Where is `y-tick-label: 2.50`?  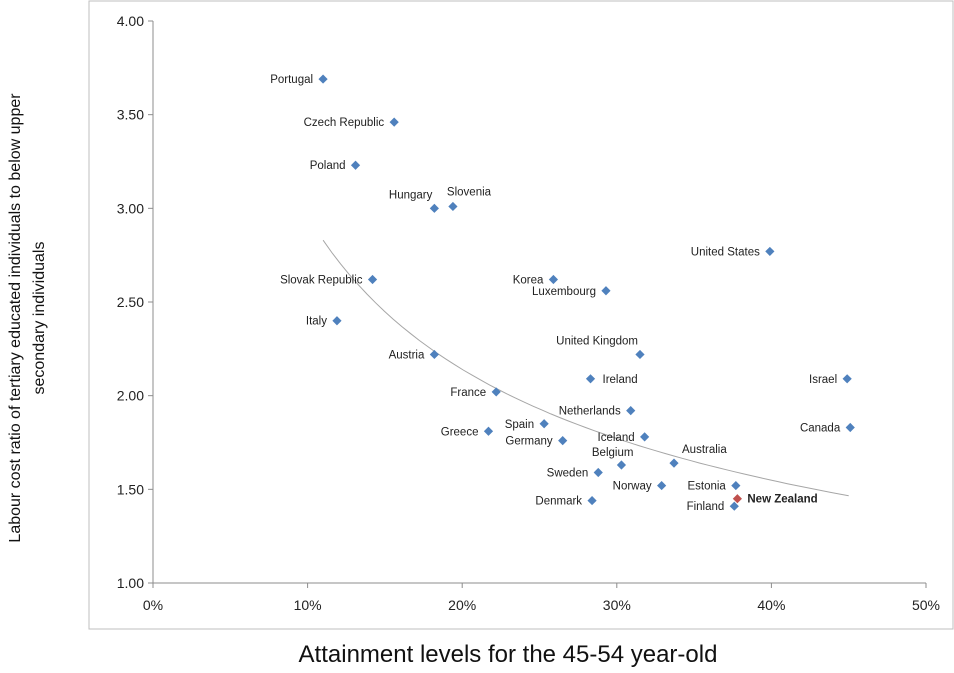 y-tick-label: 2.50 is located at coordinates (130, 302).